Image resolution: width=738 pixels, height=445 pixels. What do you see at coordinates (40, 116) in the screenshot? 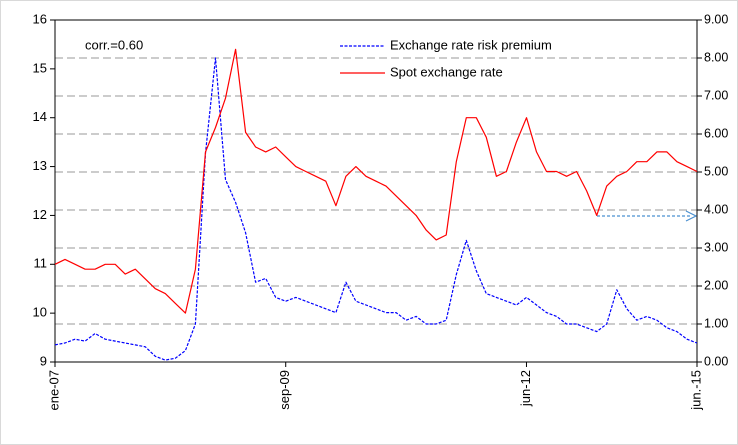
I see `y-tick-label: 14` at bounding box center [40, 116].